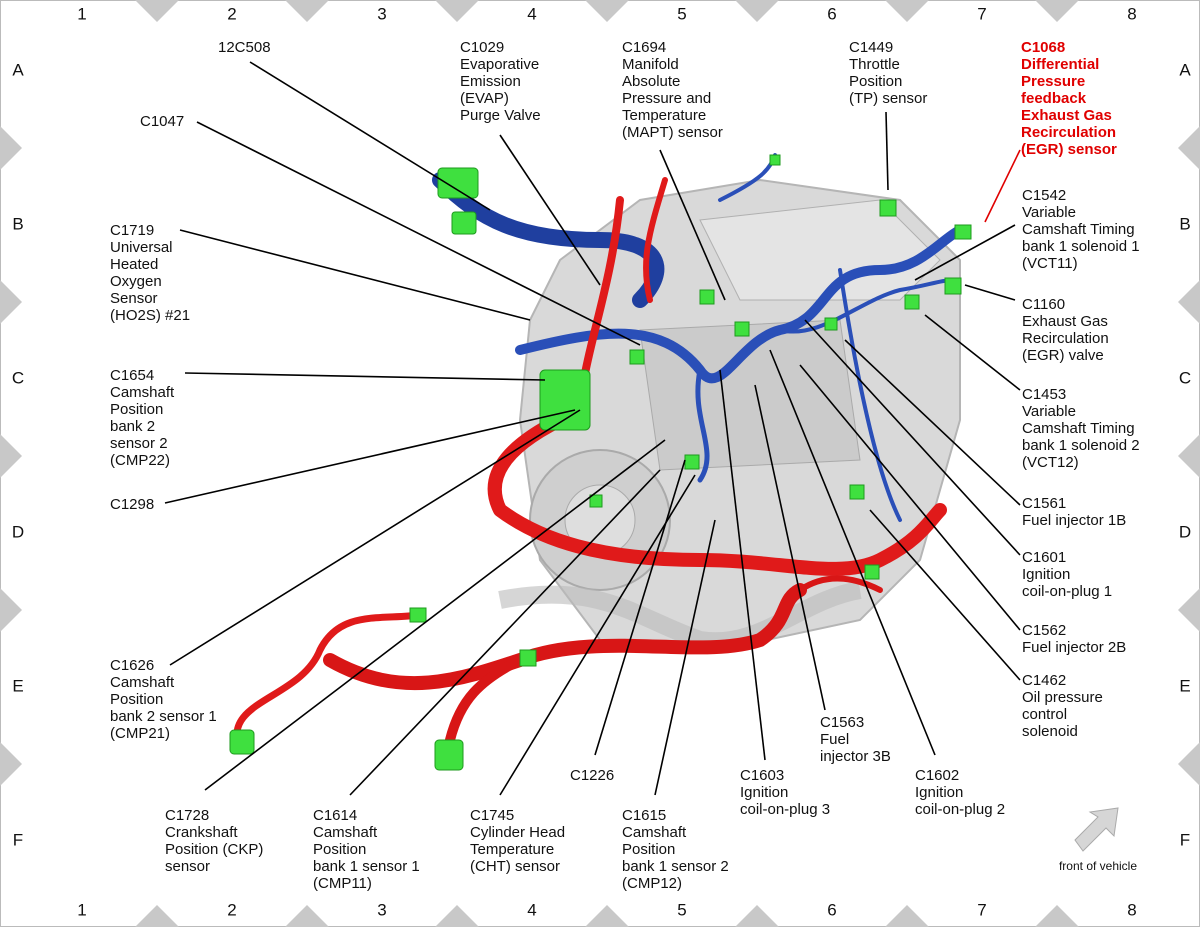  I want to click on callout-text: Cylinder Head, so click(517, 832).